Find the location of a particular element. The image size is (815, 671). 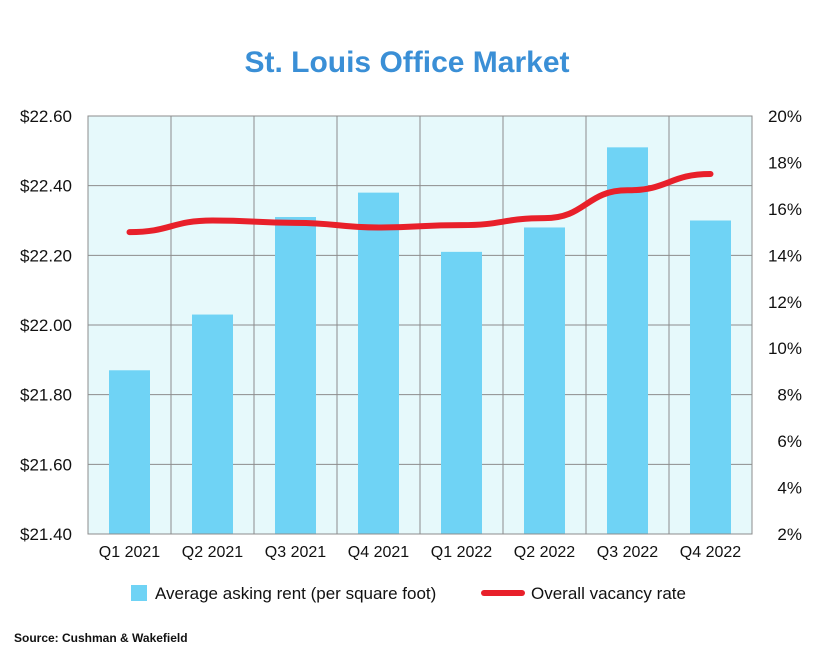

right-tick-label: 20% is located at coordinates (785, 116).